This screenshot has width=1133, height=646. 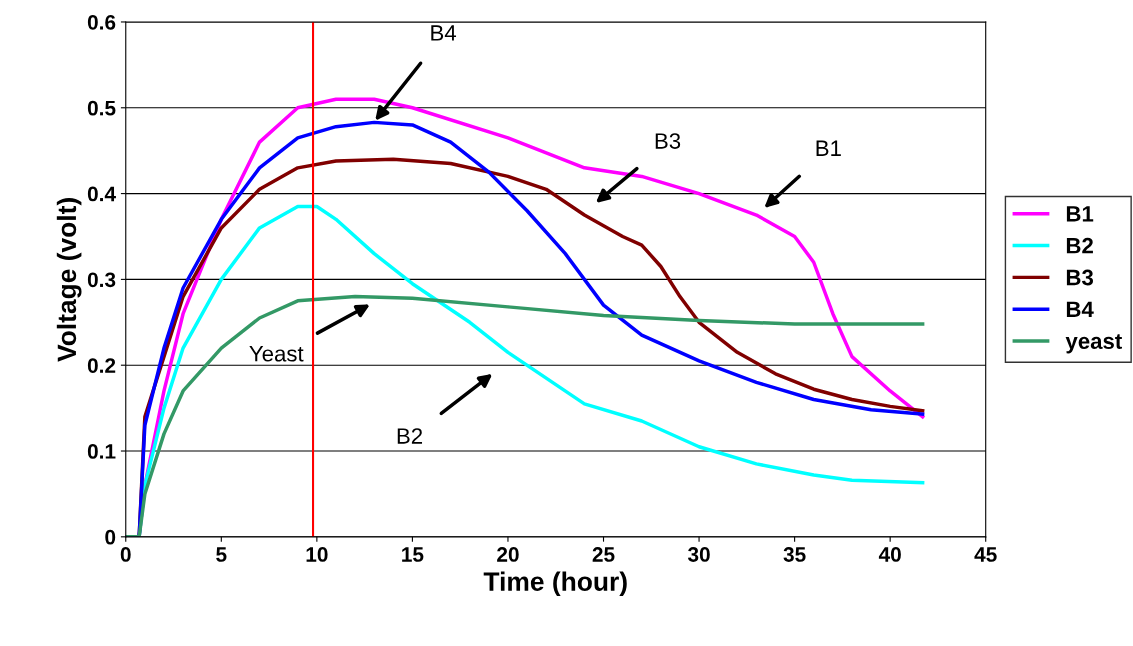 What do you see at coordinates (889, 554) in the screenshot?
I see `x-tick-label: 40` at bounding box center [889, 554].